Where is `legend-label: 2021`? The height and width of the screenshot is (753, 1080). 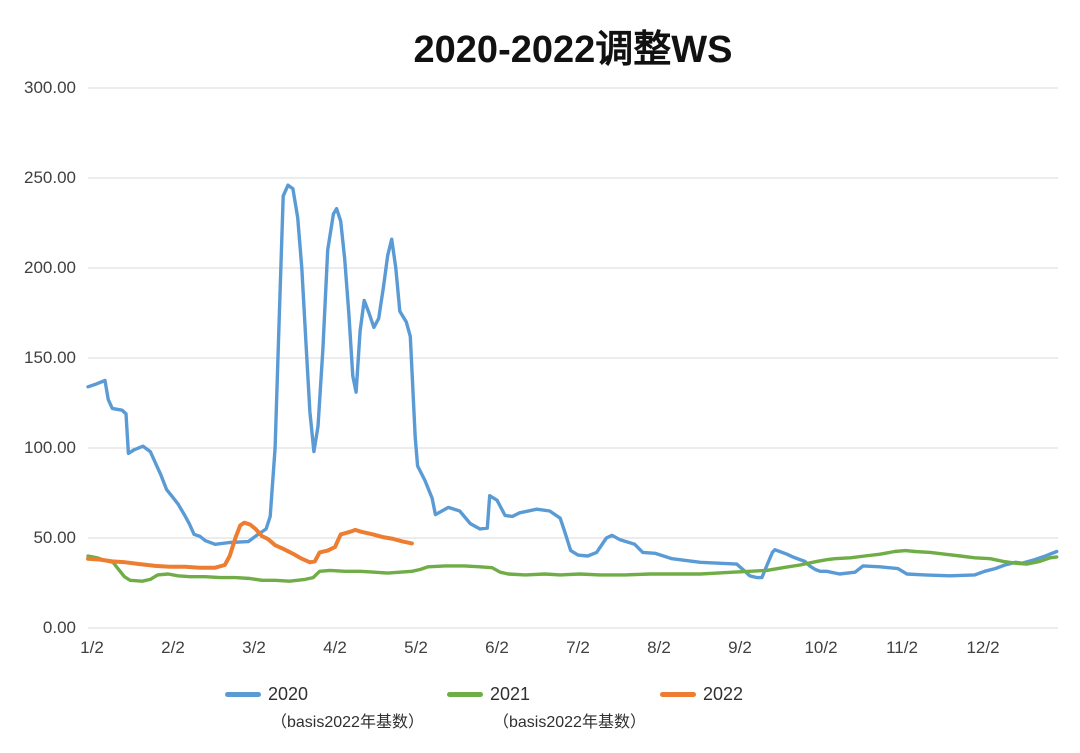
legend-label: 2021 is located at coordinates (510, 694).